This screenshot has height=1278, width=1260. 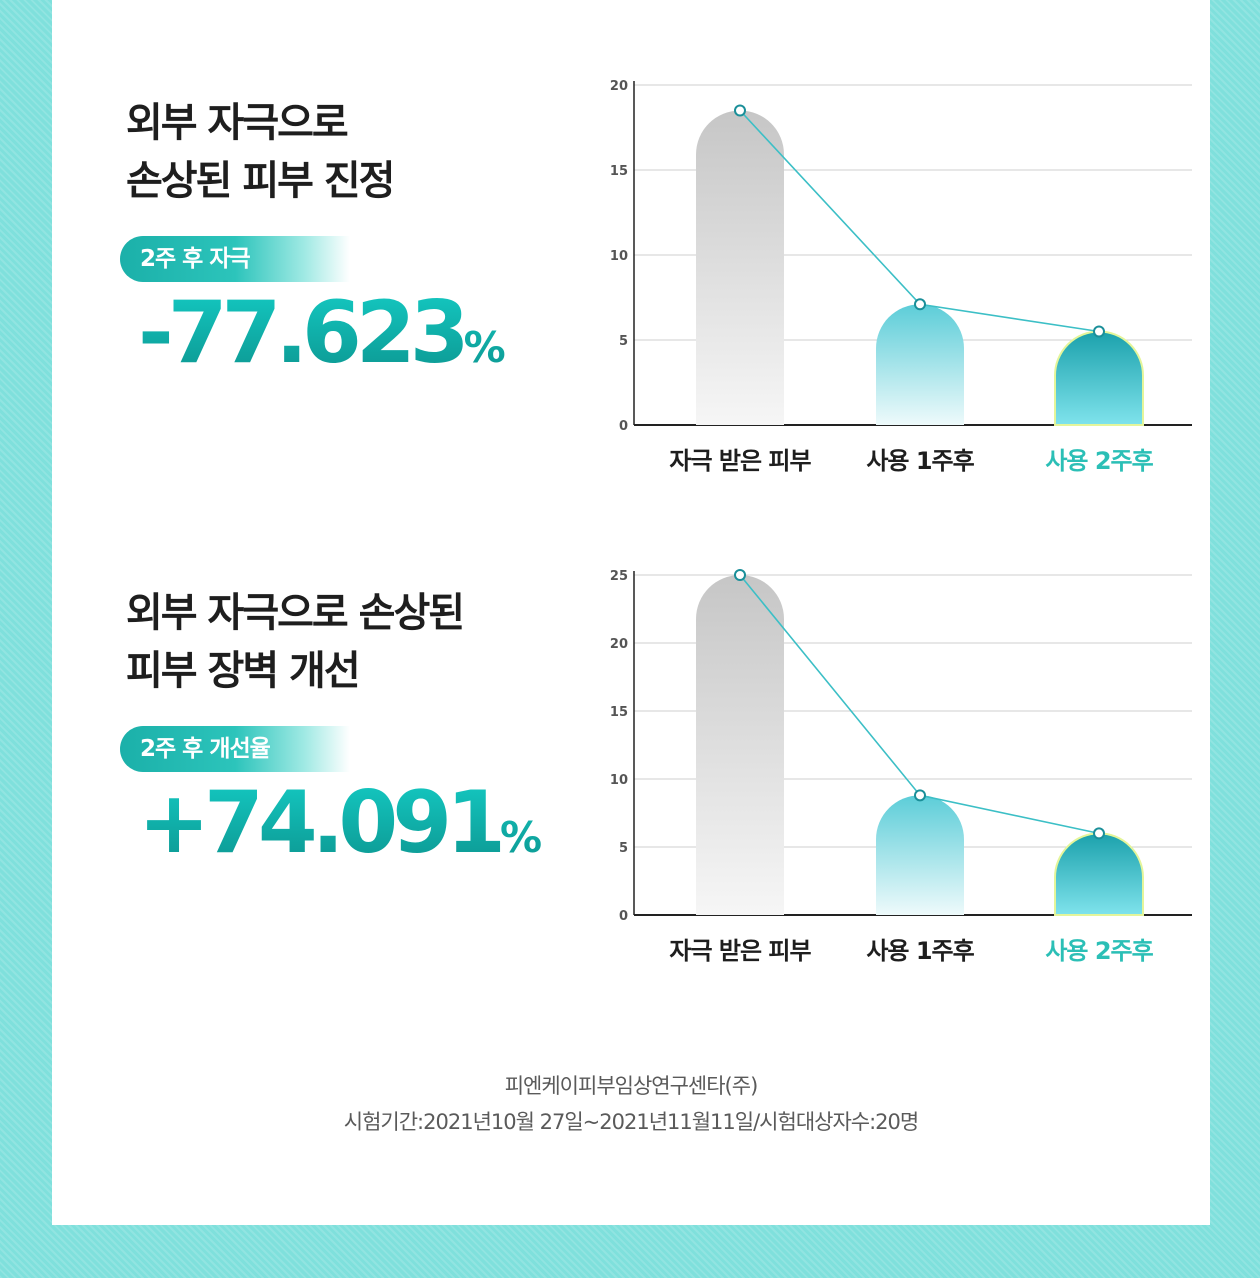 What do you see at coordinates (631, 1086) in the screenshot?
I see `footer-line-1: 피엔케이피부임상연구센타(주)` at bounding box center [631, 1086].